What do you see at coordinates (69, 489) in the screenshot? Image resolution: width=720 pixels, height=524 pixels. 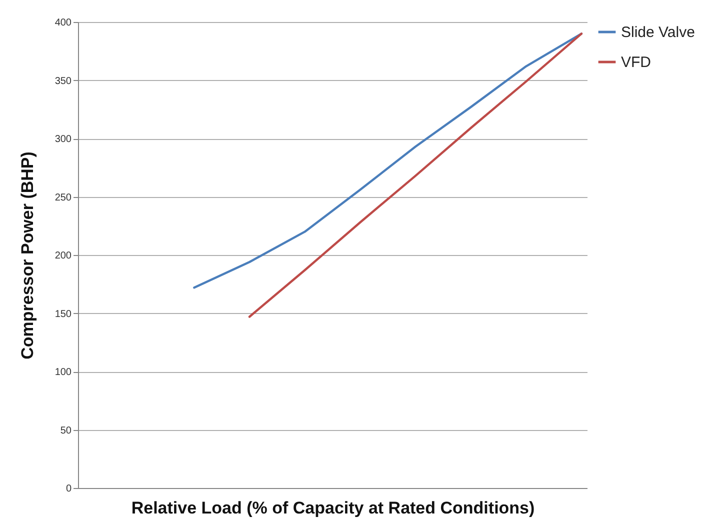 I see `y-tick-label: 0` at bounding box center [69, 489].